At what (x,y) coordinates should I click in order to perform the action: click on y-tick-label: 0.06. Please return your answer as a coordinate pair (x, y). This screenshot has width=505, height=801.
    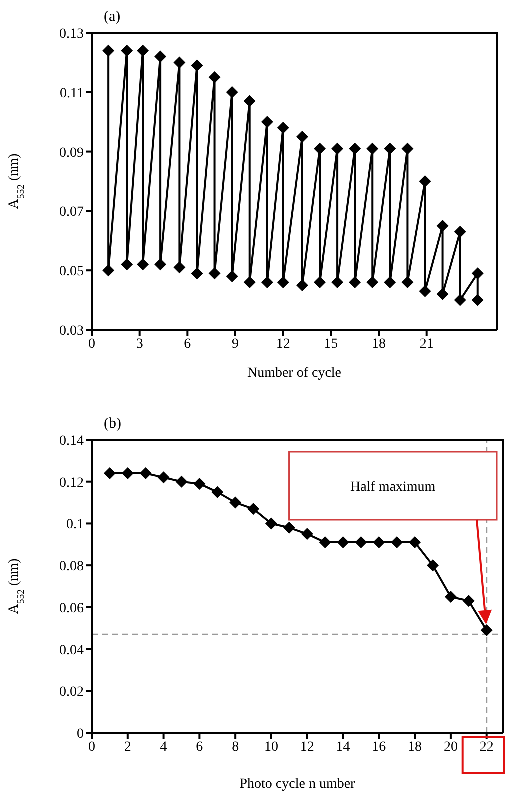
    Looking at the image, I should click on (72, 608).